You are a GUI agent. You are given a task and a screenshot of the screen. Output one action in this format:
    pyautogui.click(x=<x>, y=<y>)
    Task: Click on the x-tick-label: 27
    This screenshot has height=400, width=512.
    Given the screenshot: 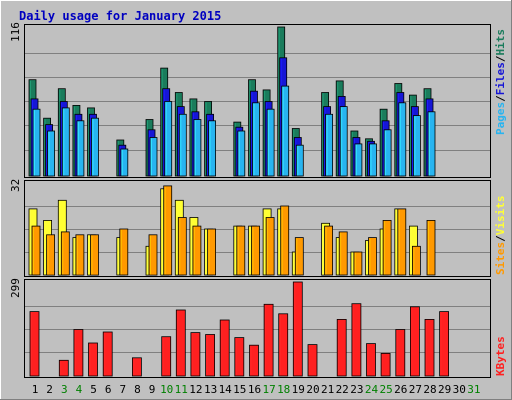 What is the action you would take?
    pyautogui.click(x=415, y=389)
    